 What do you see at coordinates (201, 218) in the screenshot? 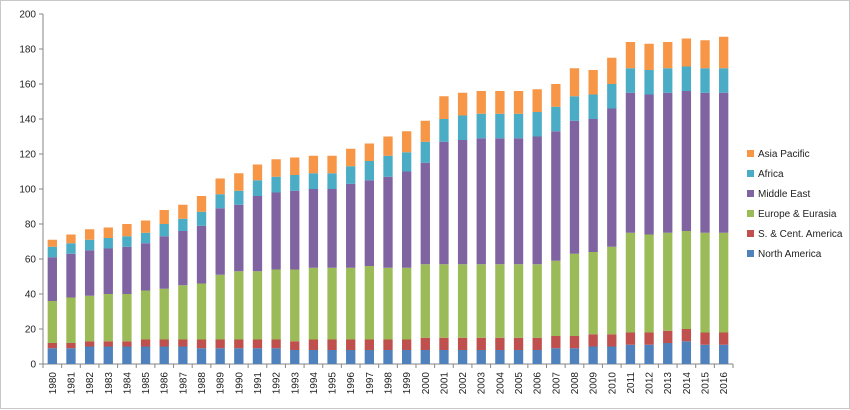
I see `bar-africa-1988` at bounding box center [201, 218].